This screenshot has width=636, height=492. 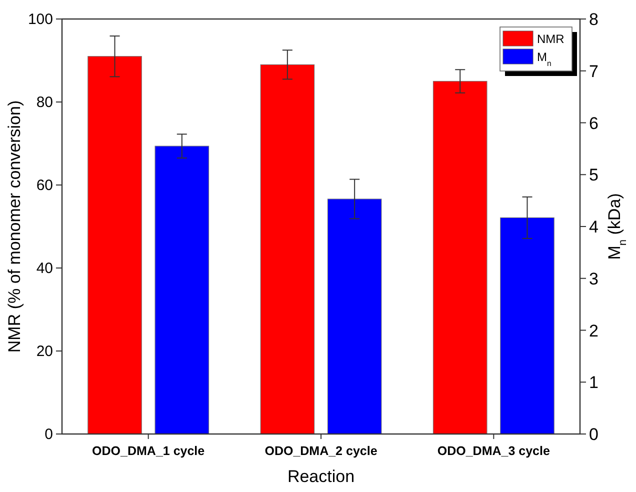 I want to click on y-tick-label: 60, so click(x=44, y=185).